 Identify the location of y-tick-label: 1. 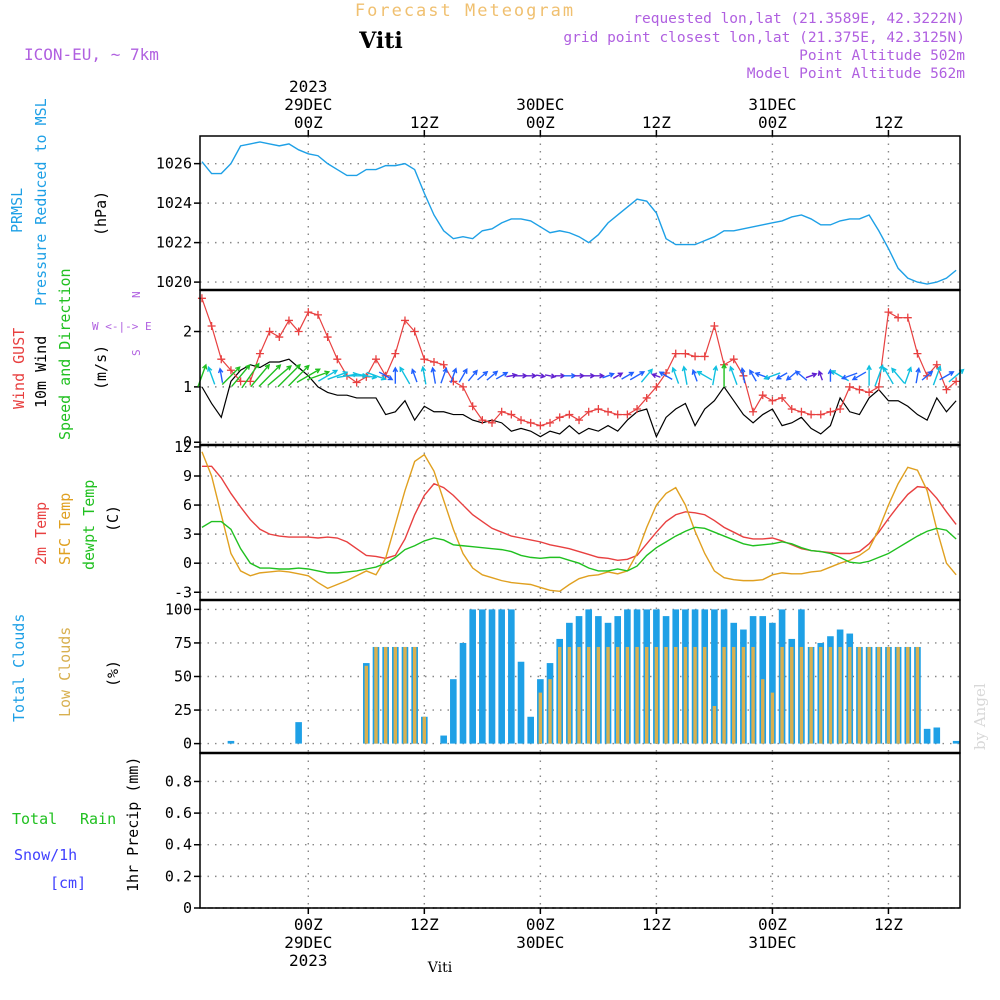
(187, 387).